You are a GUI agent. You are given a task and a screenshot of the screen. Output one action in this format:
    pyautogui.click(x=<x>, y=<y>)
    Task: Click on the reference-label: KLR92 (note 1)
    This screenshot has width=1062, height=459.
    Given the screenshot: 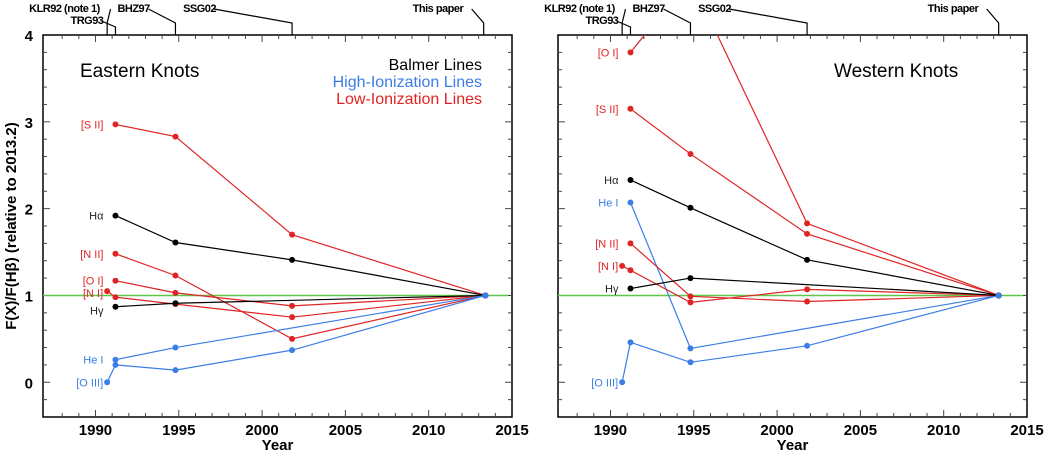 What is the action you would take?
    pyautogui.click(x=579, y=9)
    